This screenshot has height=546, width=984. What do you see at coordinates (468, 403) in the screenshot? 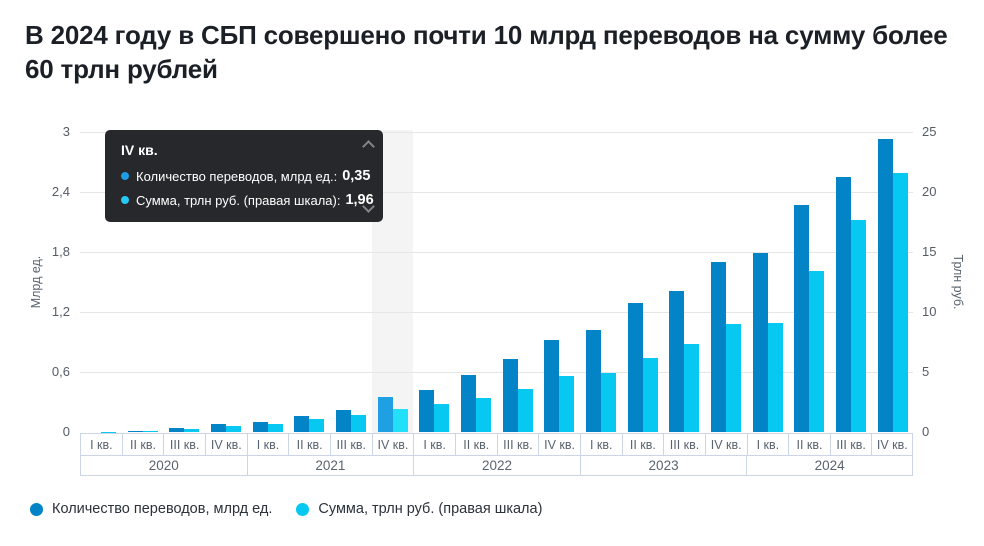
I see `bar-count-2022-II` at bounding box center [468, 403].